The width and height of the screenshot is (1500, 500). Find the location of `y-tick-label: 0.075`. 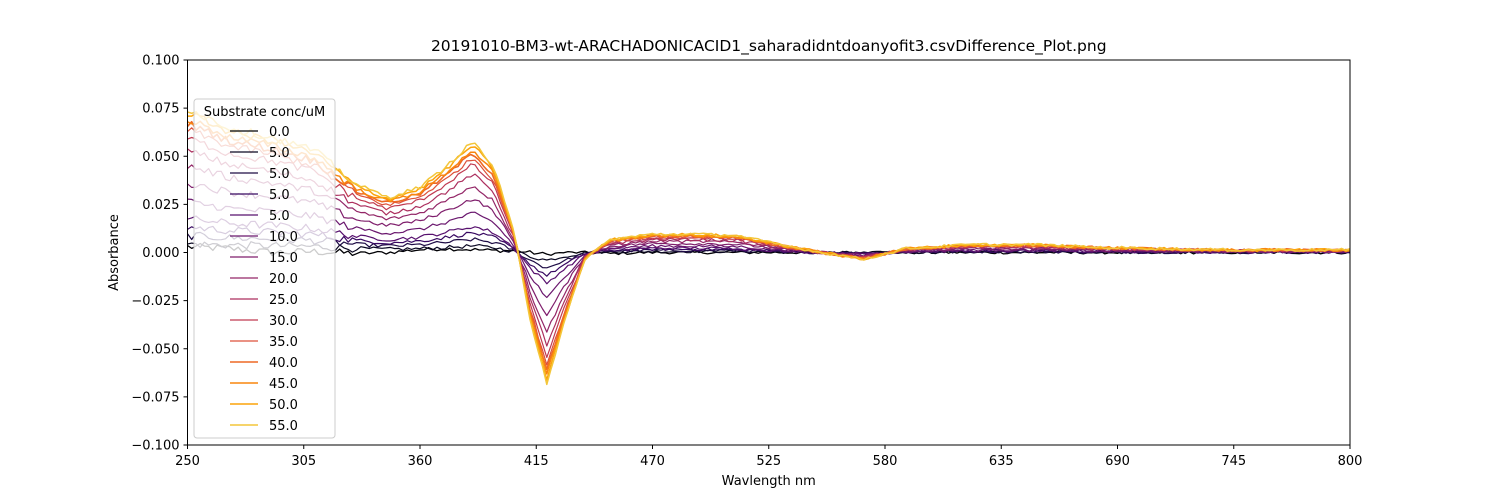

y-tick-label: 0.075 is located at coordinates (160, 109).